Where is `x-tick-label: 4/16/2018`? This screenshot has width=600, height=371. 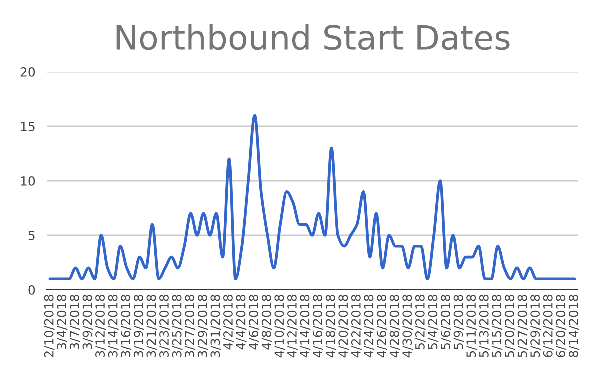
x-tick-label: 4/16/2018 is located at coordinates (318, 326).